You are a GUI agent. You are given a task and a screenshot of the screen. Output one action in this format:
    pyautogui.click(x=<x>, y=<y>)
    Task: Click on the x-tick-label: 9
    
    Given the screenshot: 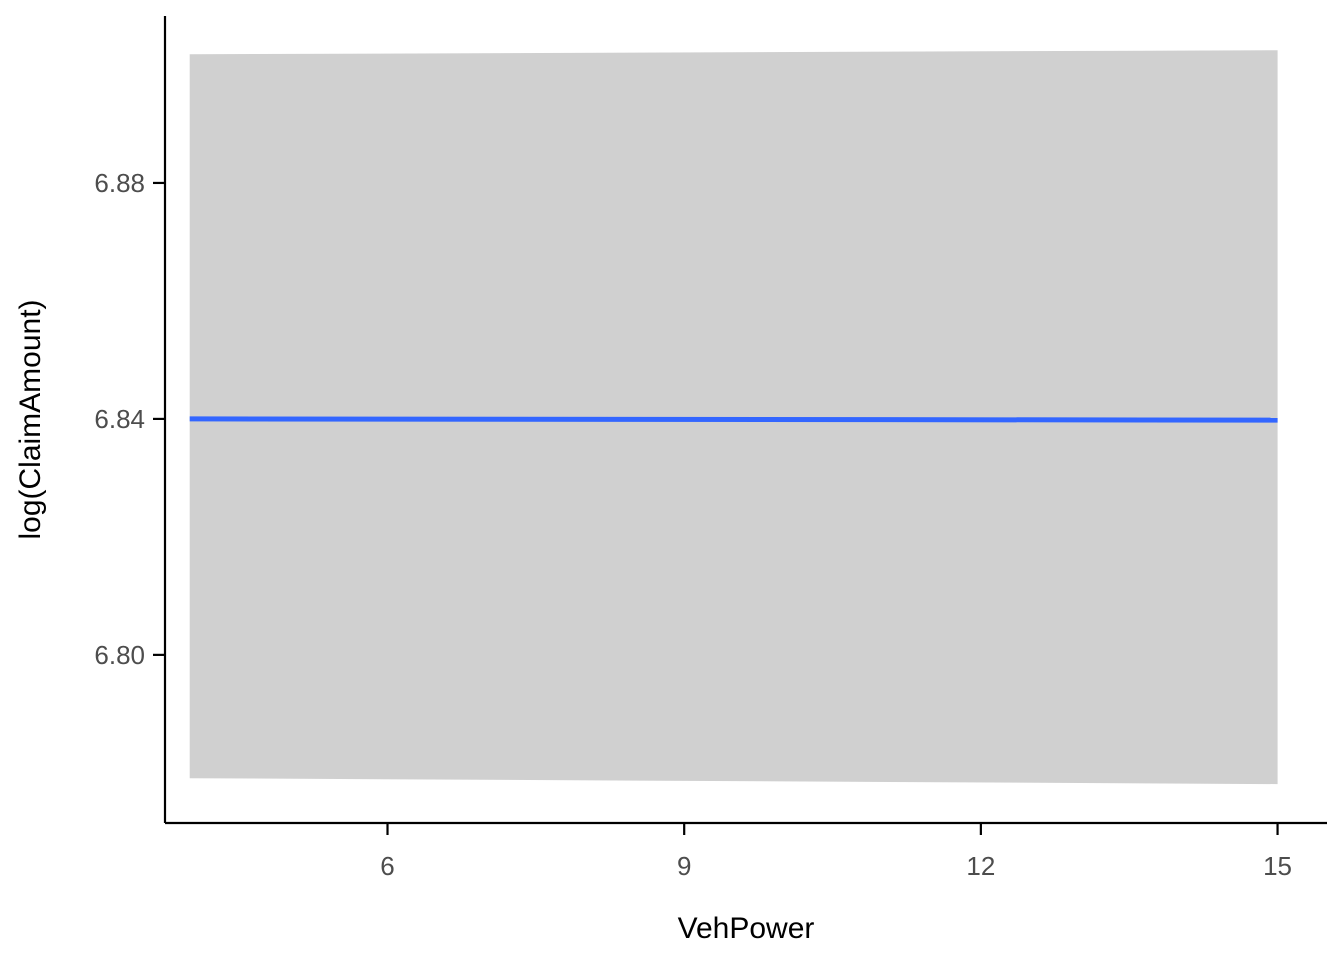 What is the action you would take?
    pyautogui.click(x=684, y=866)
    